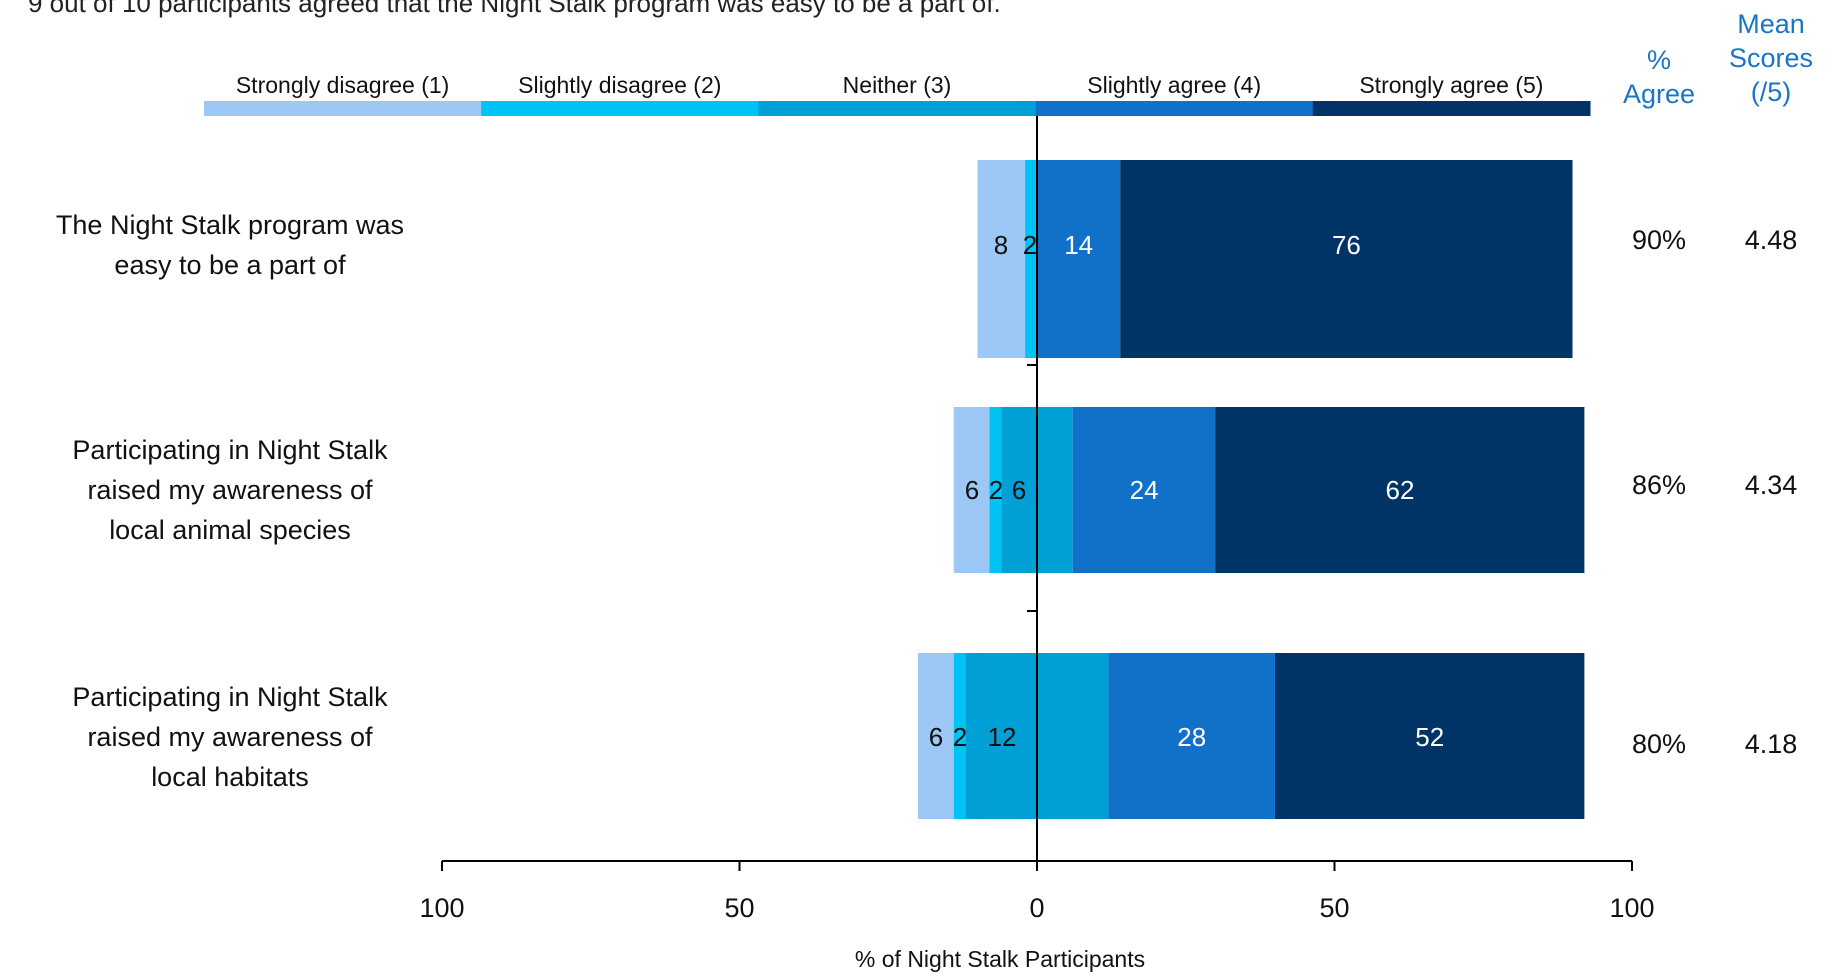  What do you see at coordinates (1078, 245) in the screenshot?
I see `bar-value-label-1-4: 14` at bounding box center [1078, 245].